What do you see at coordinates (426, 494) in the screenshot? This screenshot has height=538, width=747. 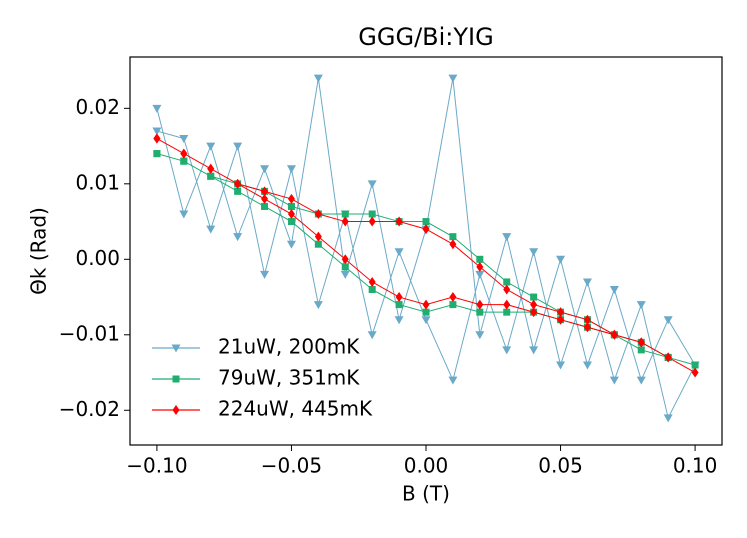 I see `x-axis-label: B (T)` at bounding box center [426, 494].